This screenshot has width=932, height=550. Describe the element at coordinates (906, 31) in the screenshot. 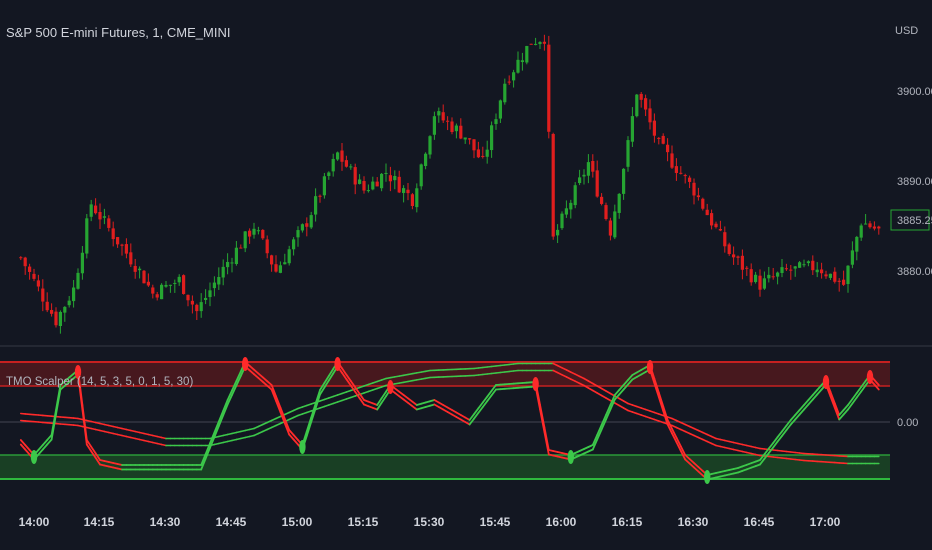

I see `currency-label: USD` at that location.